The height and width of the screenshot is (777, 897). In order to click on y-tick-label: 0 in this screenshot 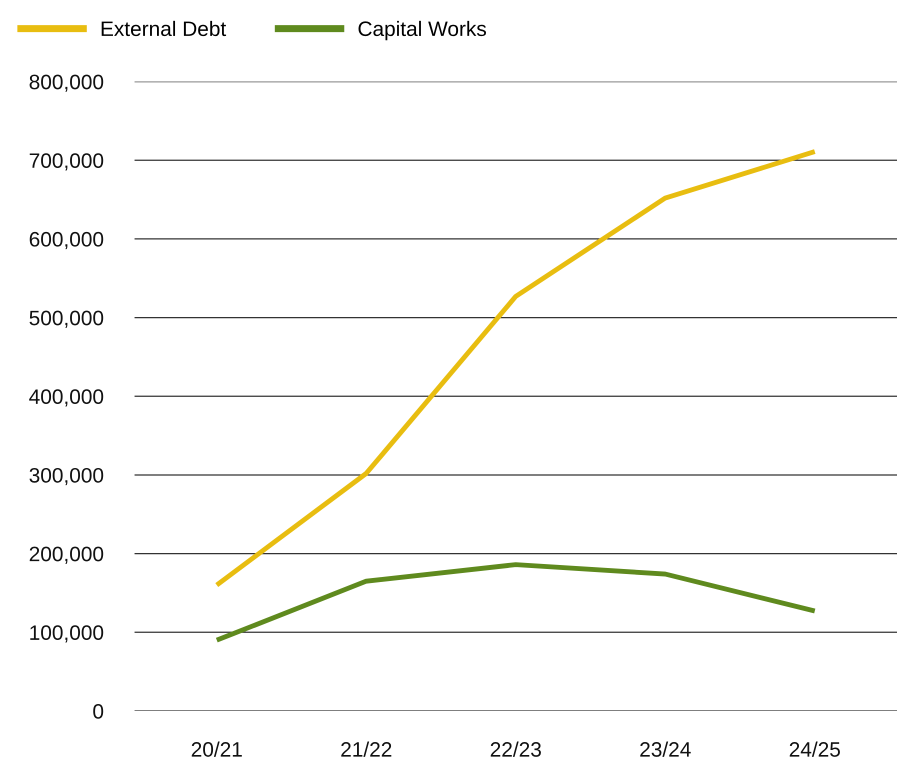, I will do `click(98, 711)`.